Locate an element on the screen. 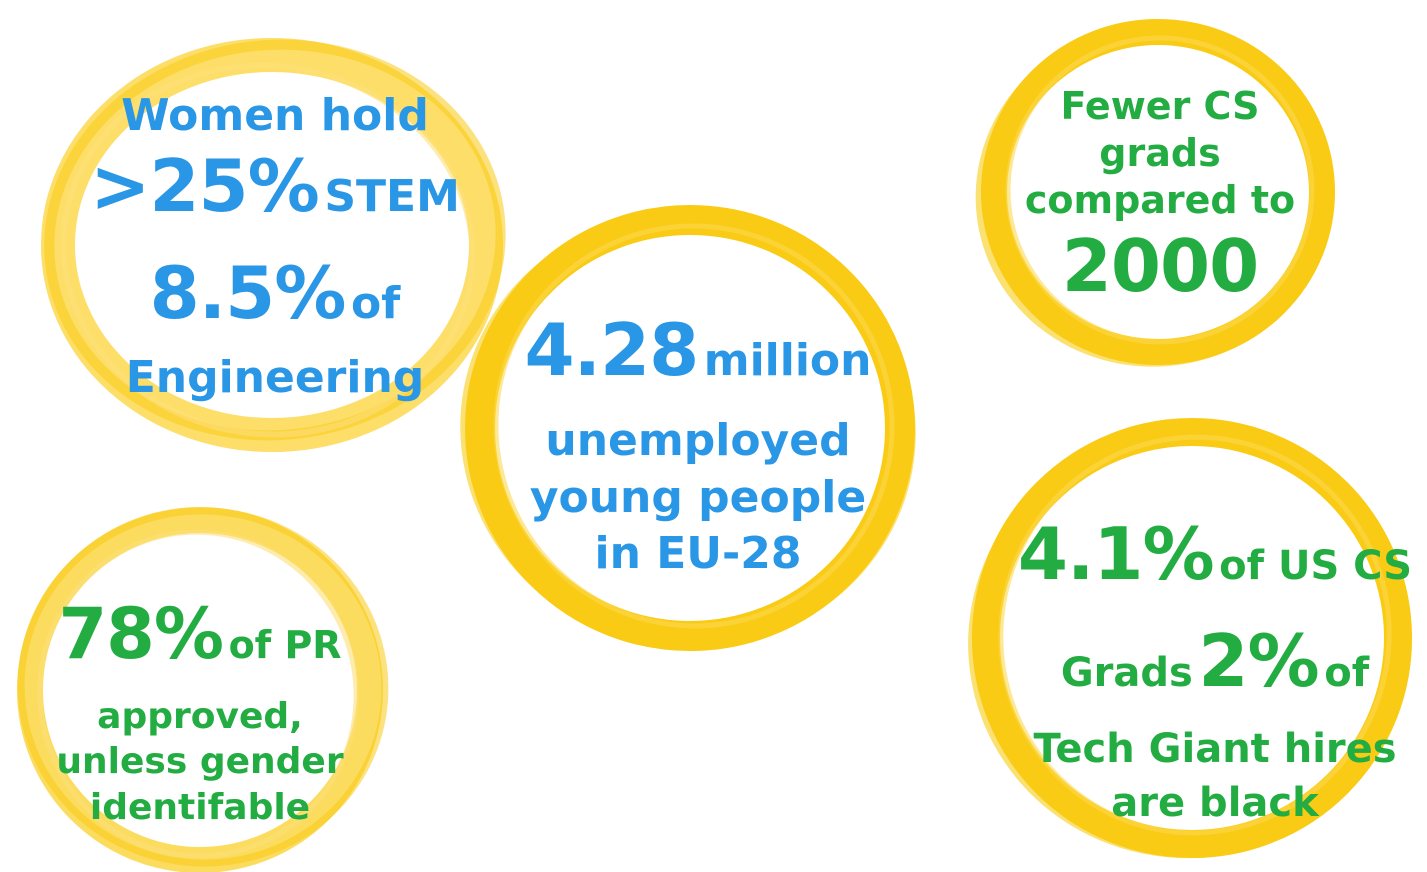 Image resolution: width=1427 pixels, height=872 pixels. black-hires-line-4: are black is located at coordinates (1215, 803).